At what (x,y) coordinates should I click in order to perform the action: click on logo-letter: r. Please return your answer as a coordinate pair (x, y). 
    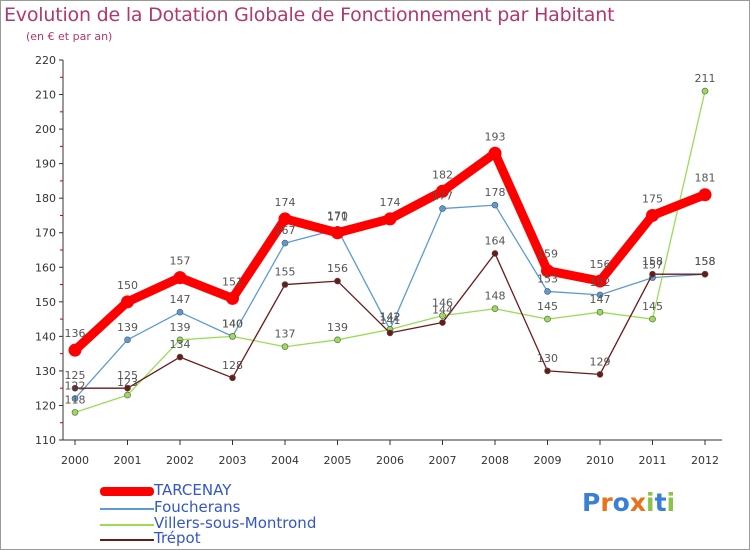
    Looking at the image, I should click on (606, 502).